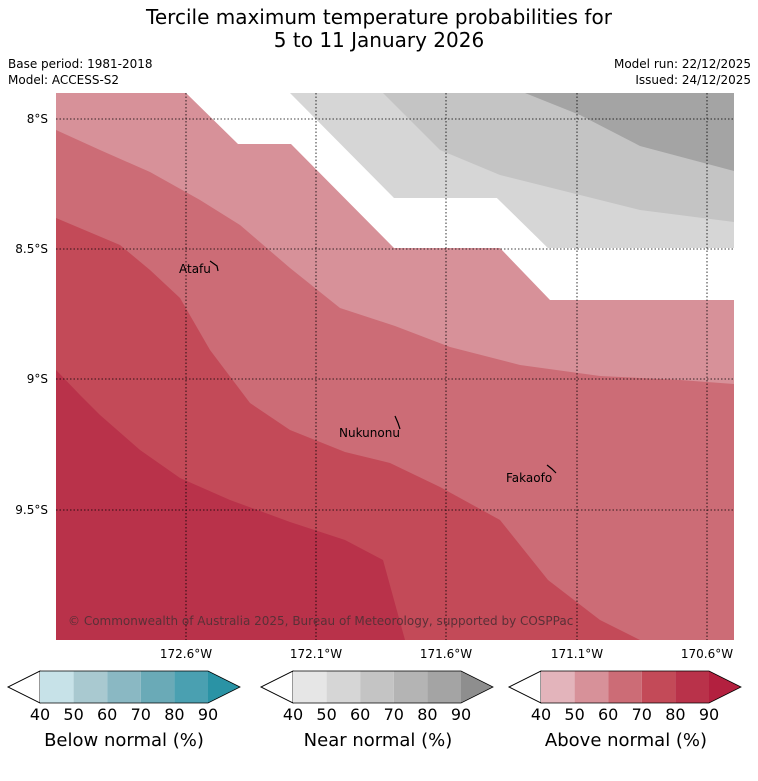 The height and width of the screenshot is (781, 758). Describe the element at coordinates (551, 469) in the screenshot. I see `fakaofo-atoll` at that location.